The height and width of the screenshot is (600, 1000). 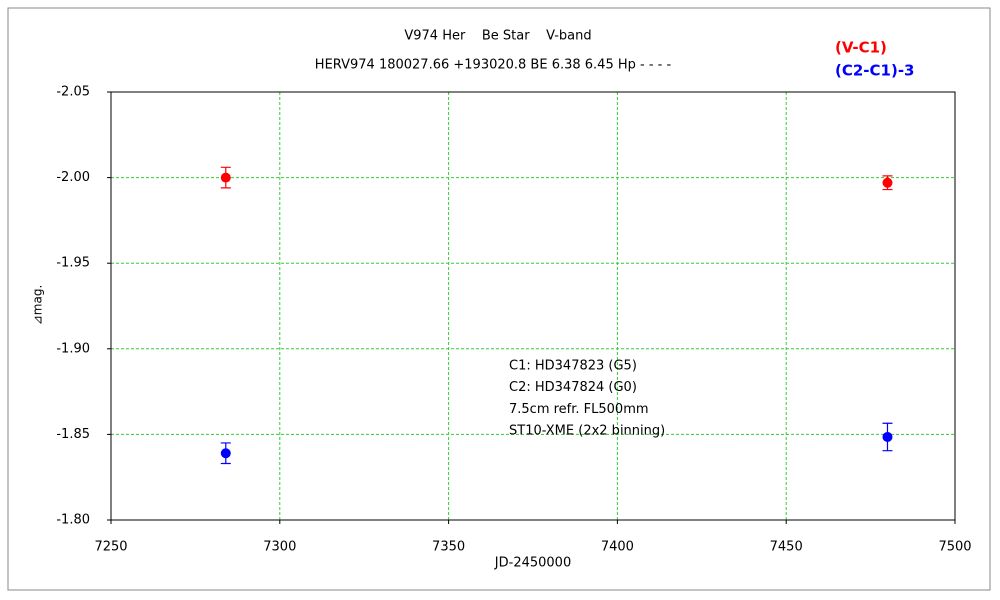 What do you see at coordinates (573, 366) in the screenshot?
I see `annotation: C1: HD347823 (G5)` at bounding box center [573, 366].